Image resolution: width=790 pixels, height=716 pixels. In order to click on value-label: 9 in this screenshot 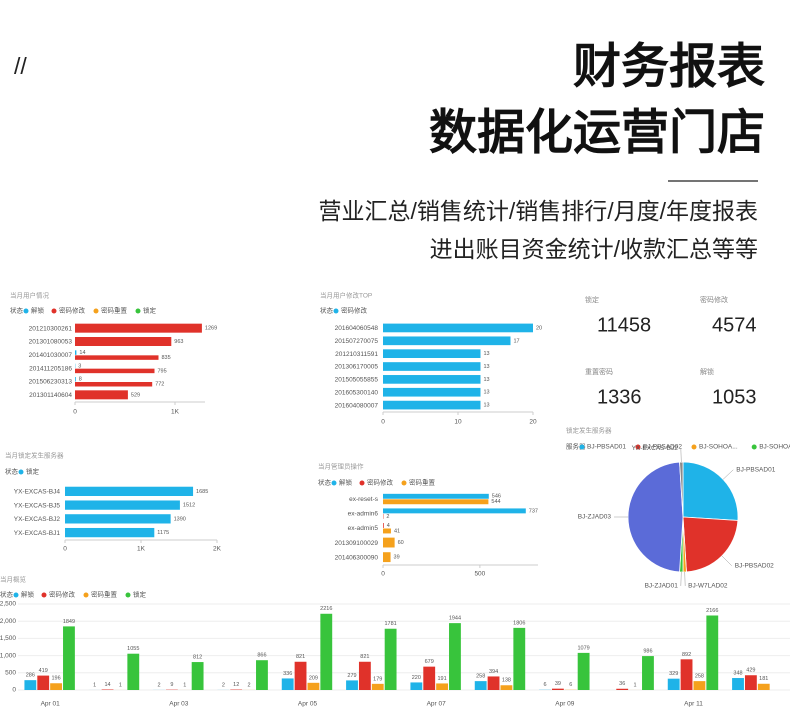, I will do `click(171, 685)`.